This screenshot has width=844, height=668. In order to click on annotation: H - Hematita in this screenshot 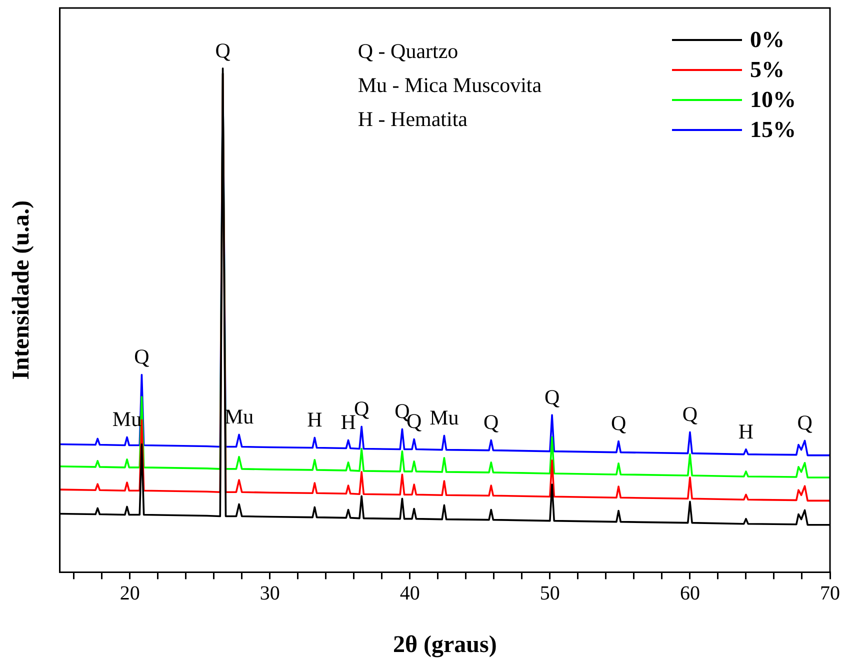, I will do `click(413, 119)`.